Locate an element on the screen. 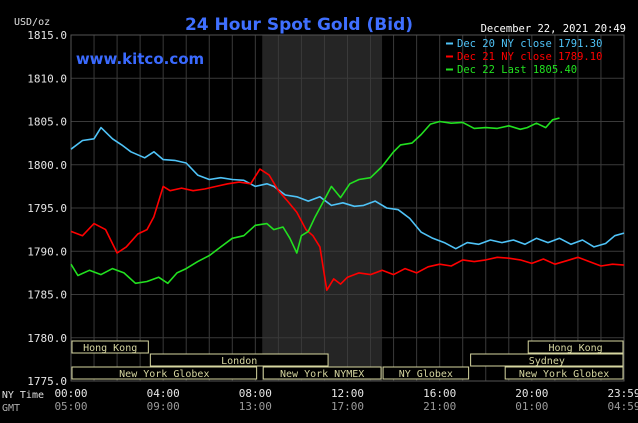  chart-timestamp: December 22, 2021 20:49 is located at coordinates (553, 29).